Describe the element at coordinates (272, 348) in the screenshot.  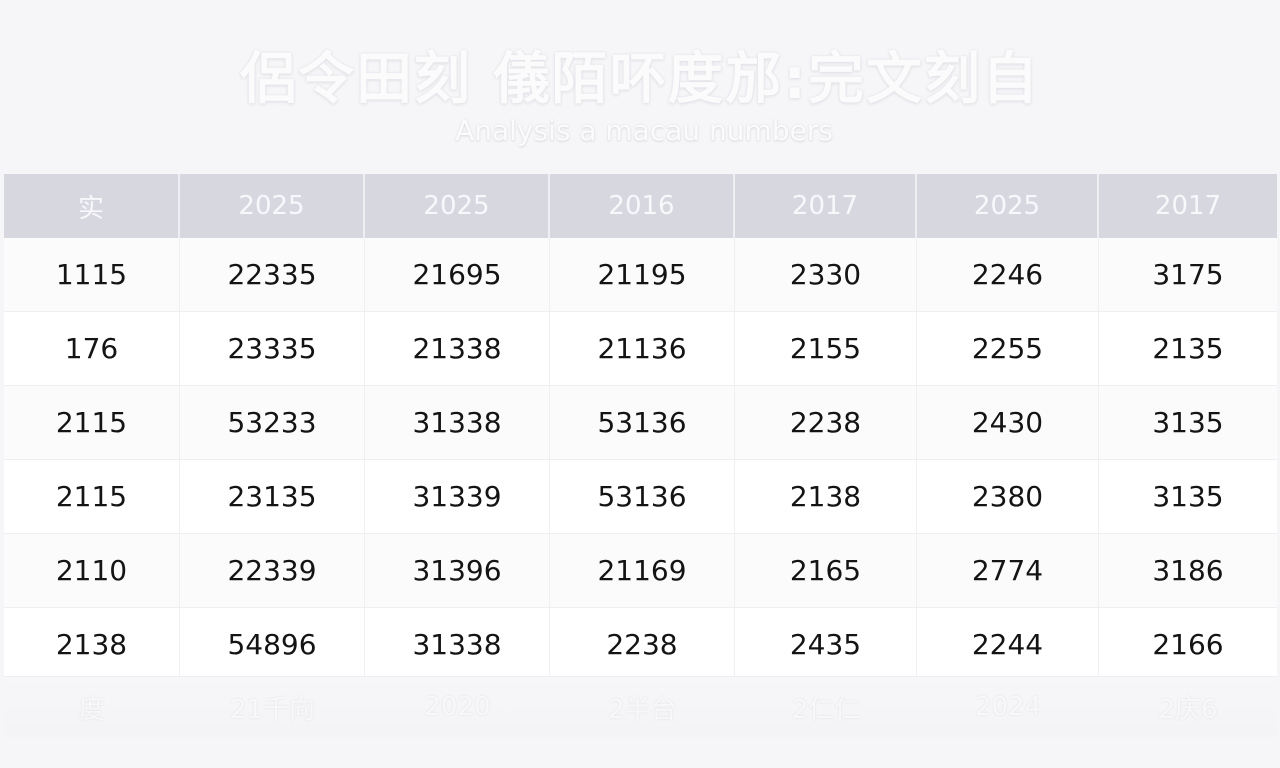
I see `table-cell: 23335` at that location.